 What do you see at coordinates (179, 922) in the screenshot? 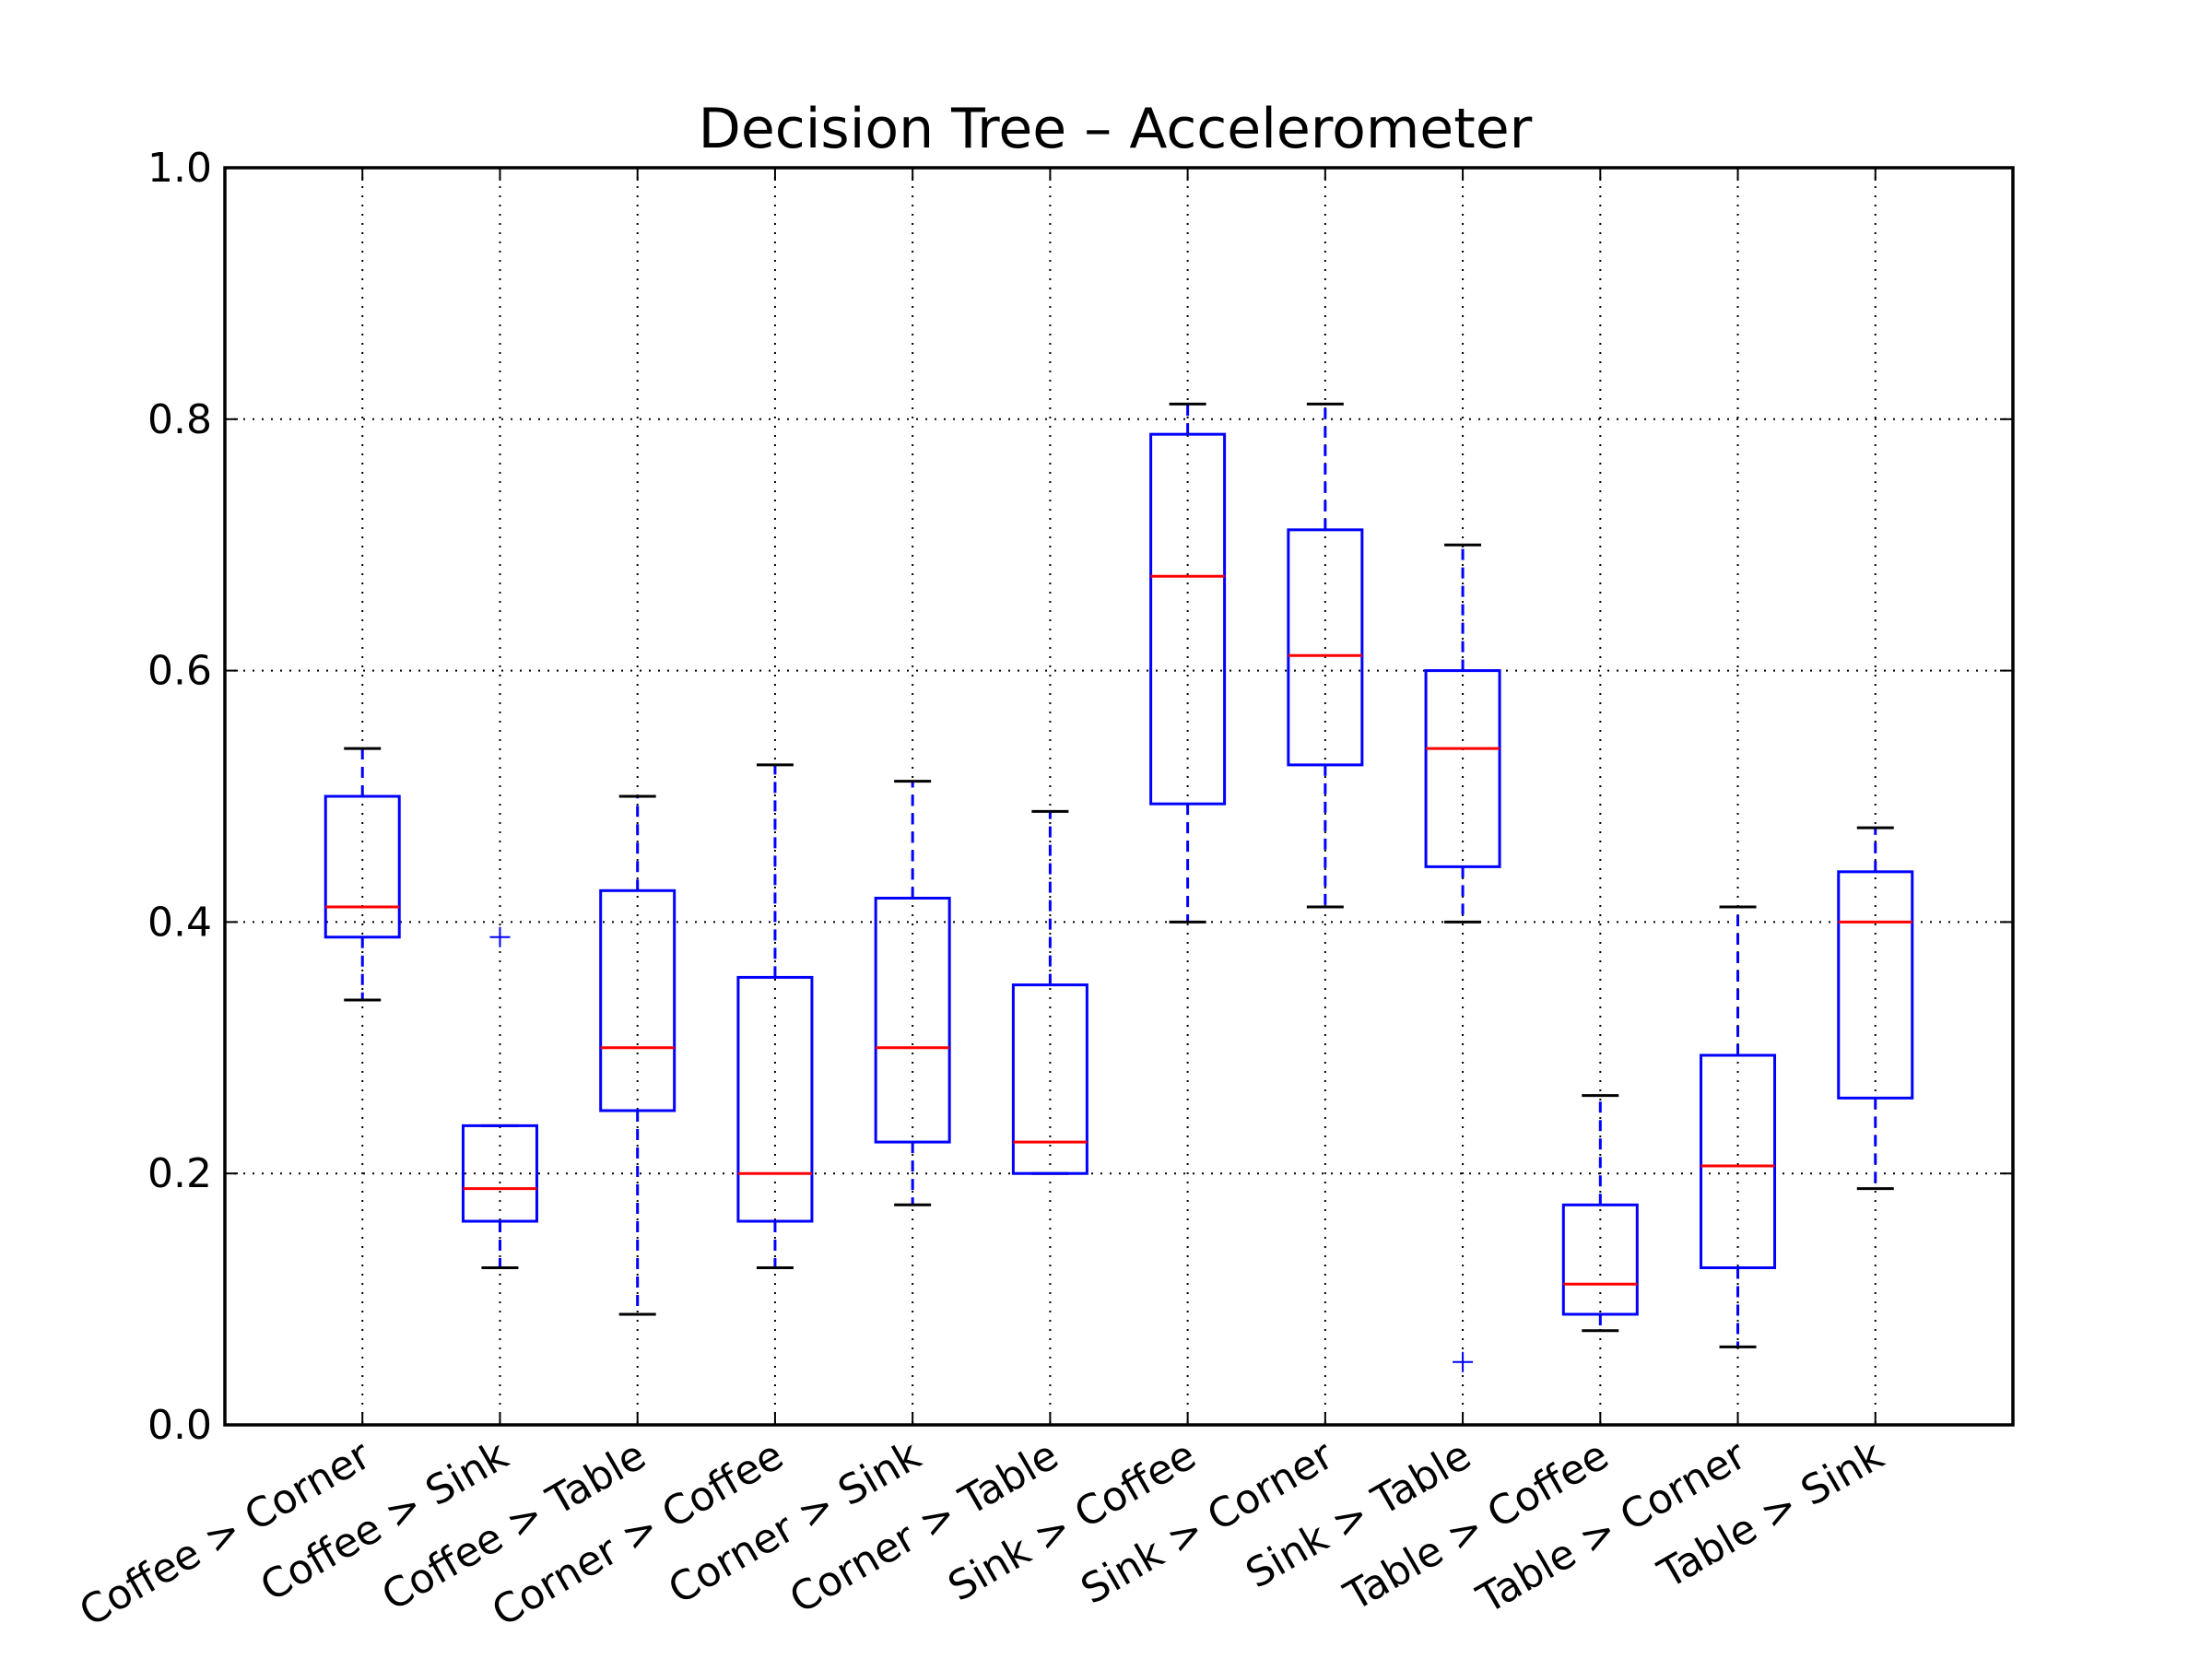
I see `y-tick-label: 0.4` at bounding box center [179, 922].